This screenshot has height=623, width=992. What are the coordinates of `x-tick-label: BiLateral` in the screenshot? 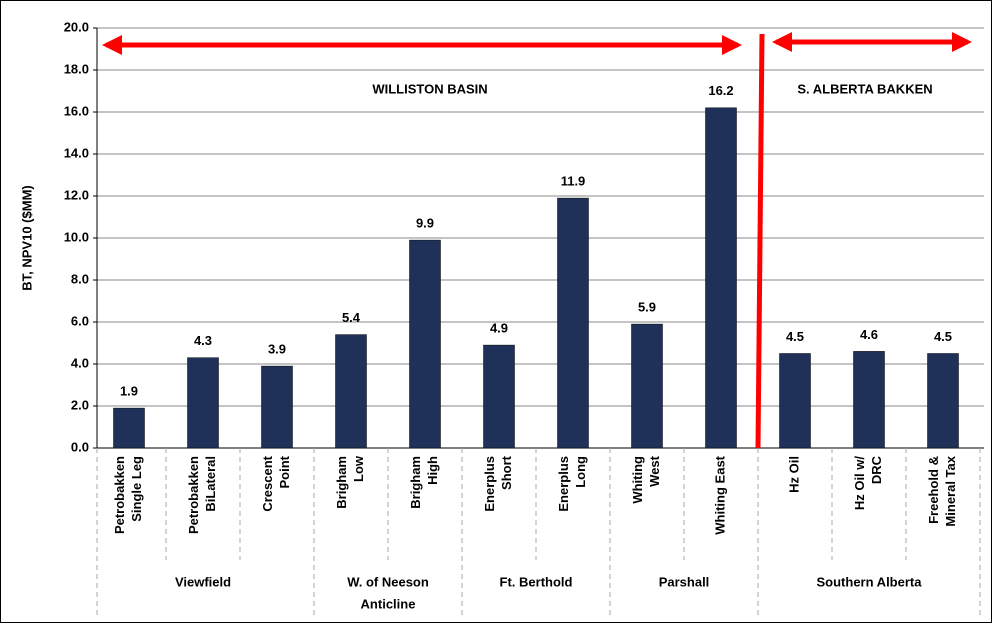 It's located at (210, 484).